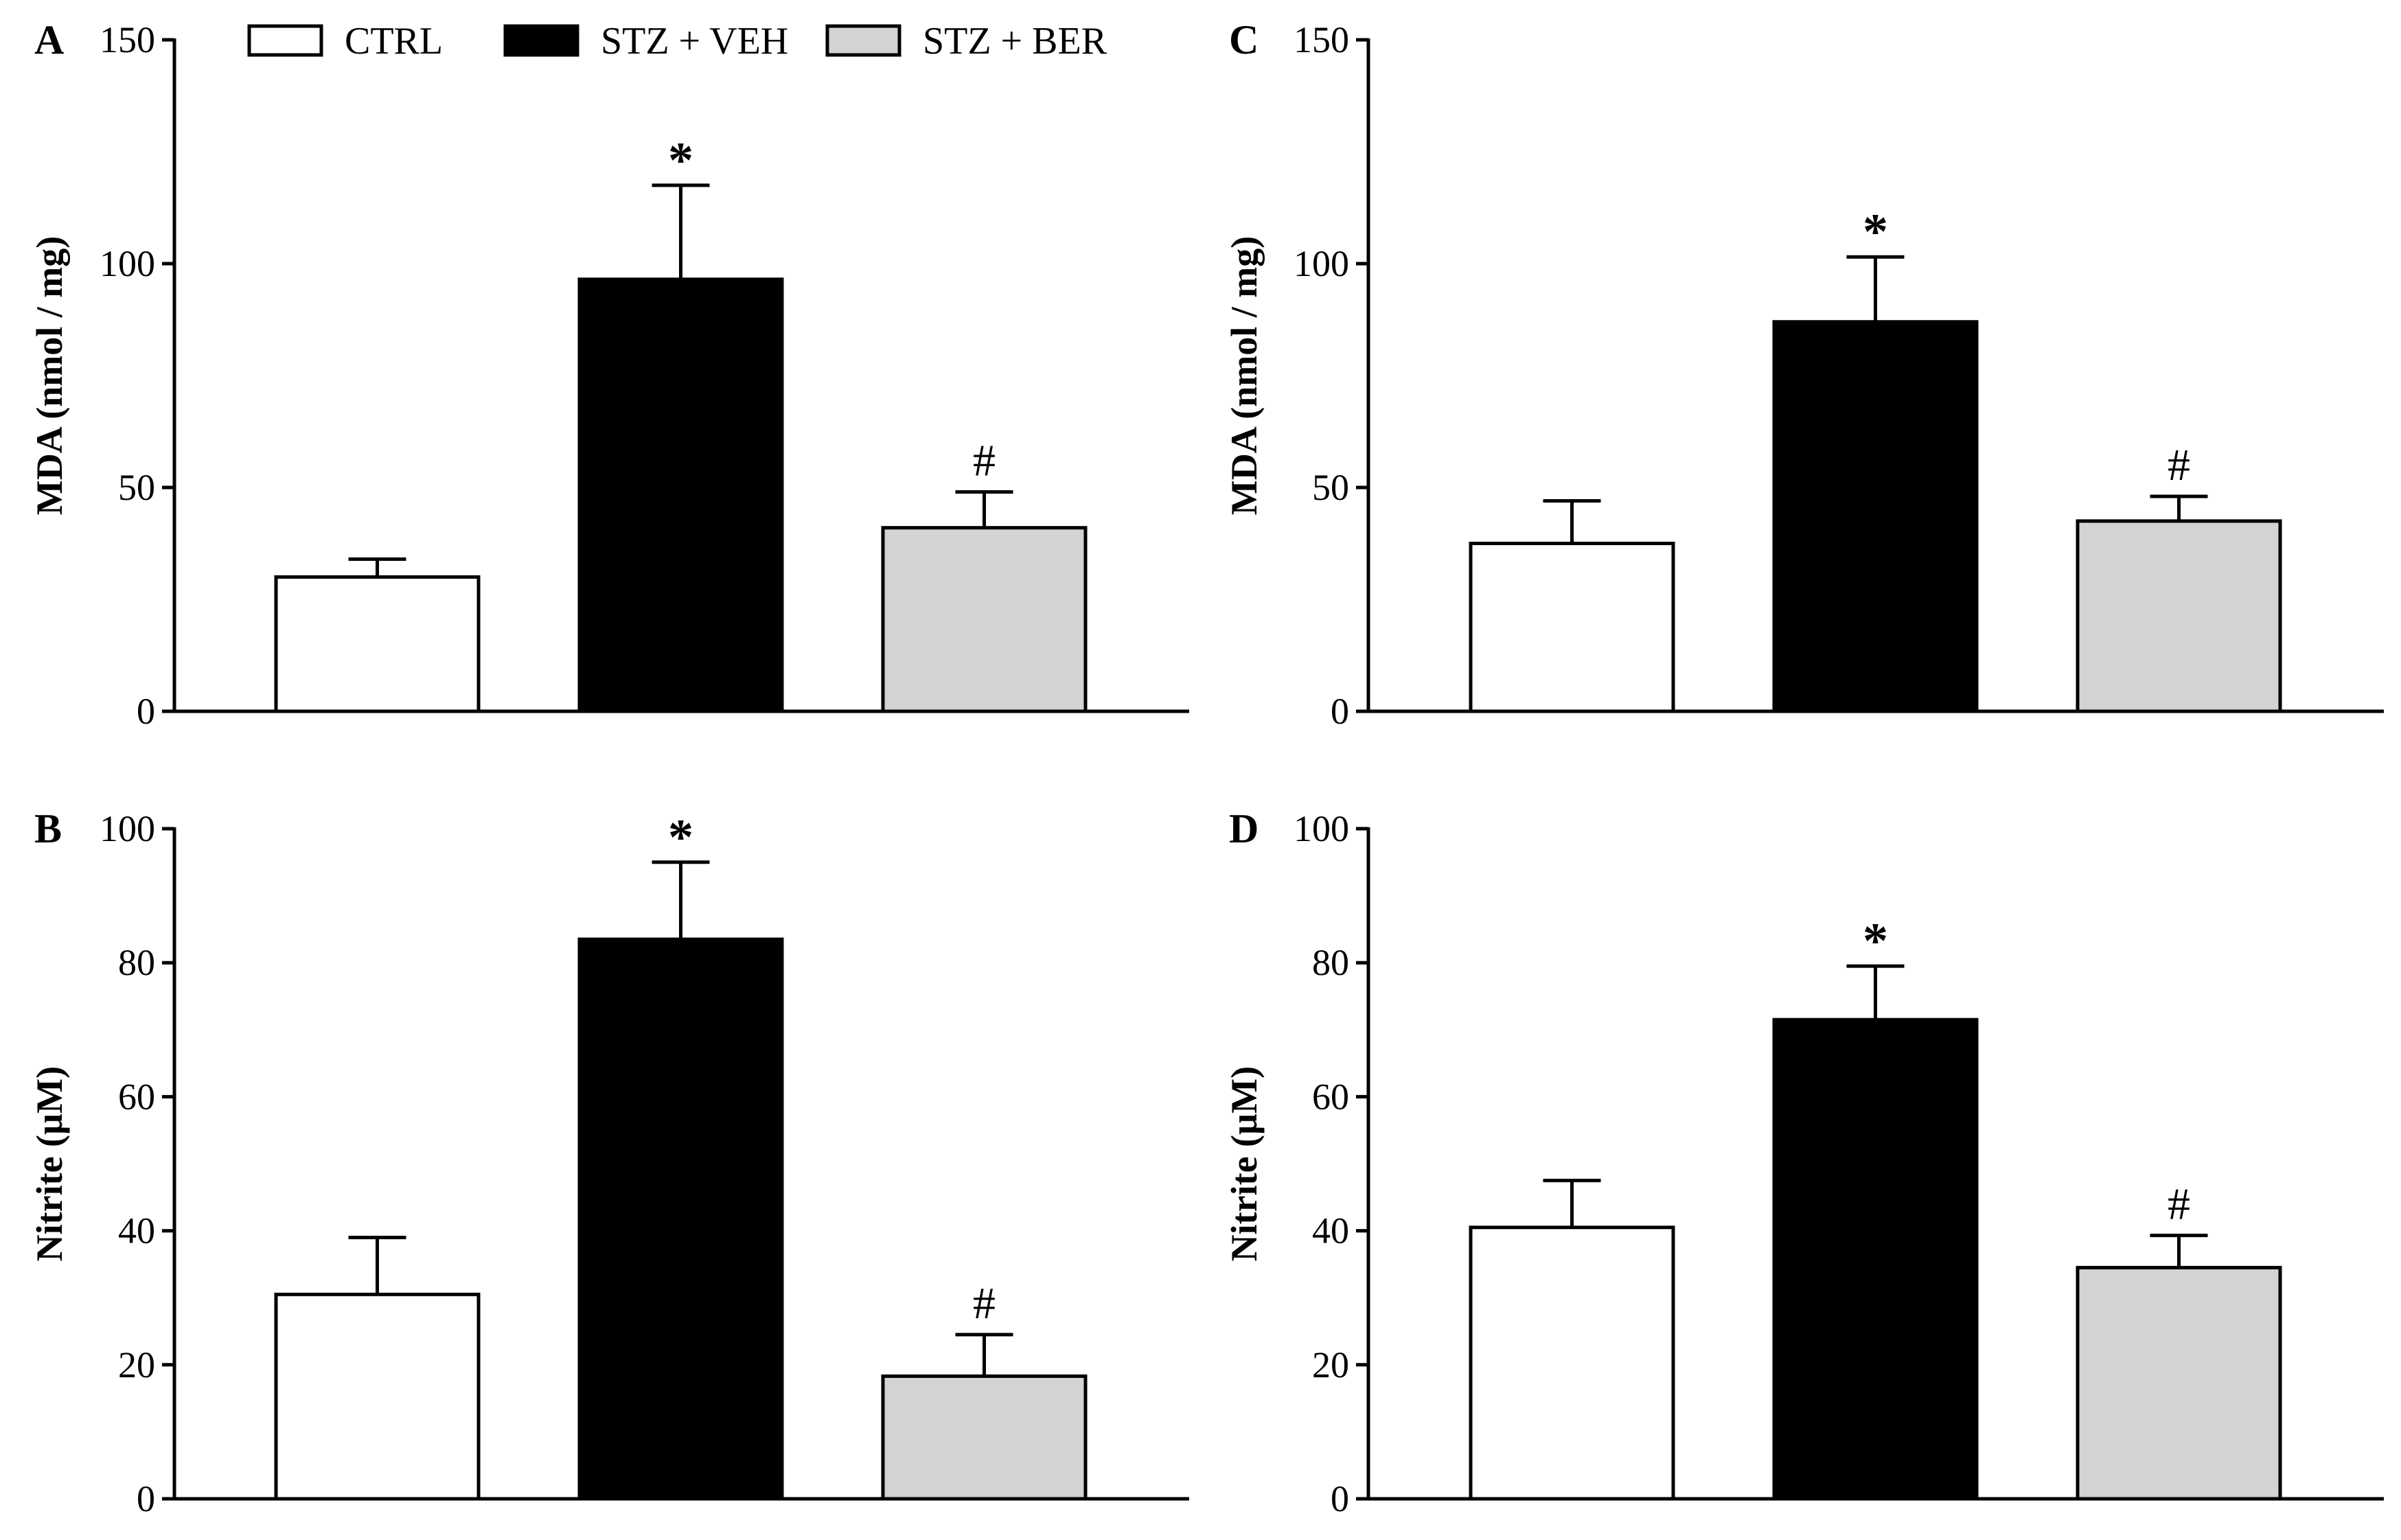 This screenshot has height=1540, width=2401. What do you see at coordinates (1244, 828) in the screenshot?
I see `panel-letter: D` at bounding box center [1244, 828].